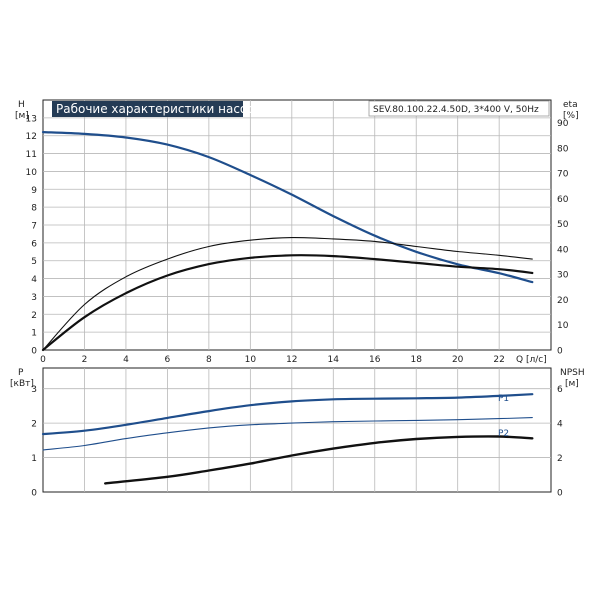 The width and height of the screenshot is (600, 600). I want to click on lower-y-right-ticks: 0 2 4 6, so click(560, 441).